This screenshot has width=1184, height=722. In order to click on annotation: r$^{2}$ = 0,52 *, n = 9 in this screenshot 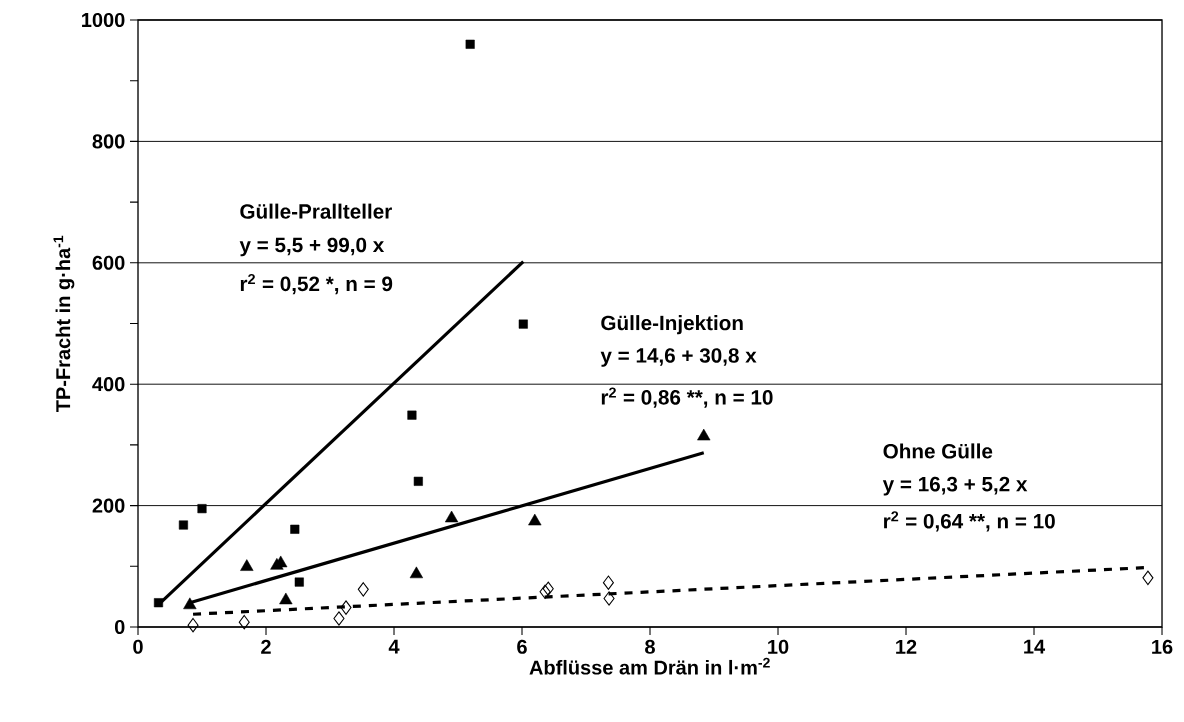, I will do `click(316, 284)`.